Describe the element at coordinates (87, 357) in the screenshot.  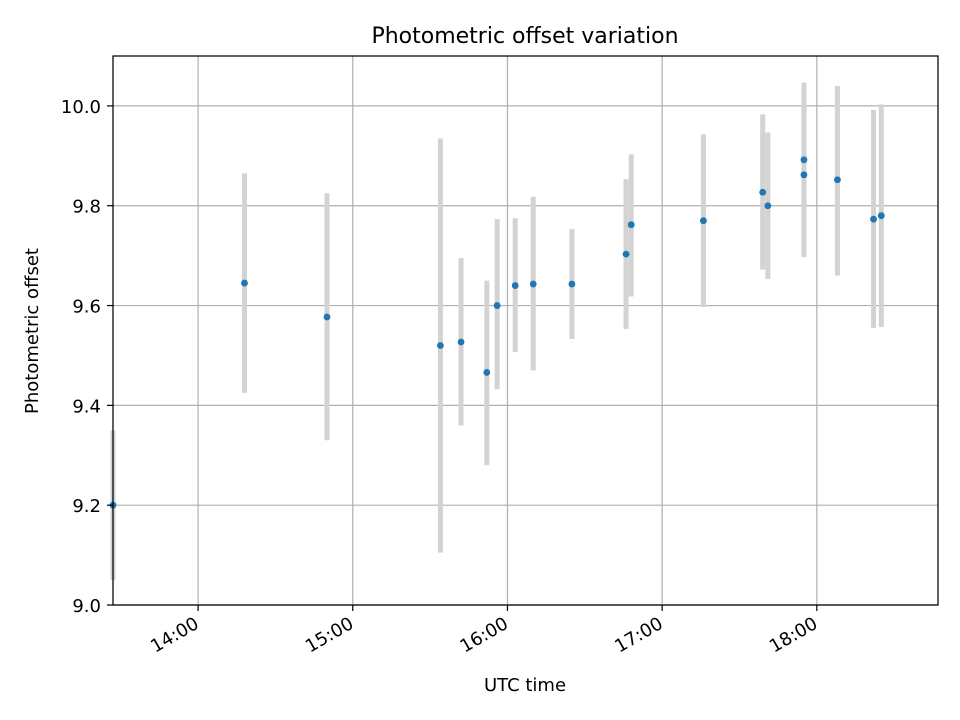
I see `y-axis: 9.0 9.2 9.4 9.6 9.8 10.0` at that location.